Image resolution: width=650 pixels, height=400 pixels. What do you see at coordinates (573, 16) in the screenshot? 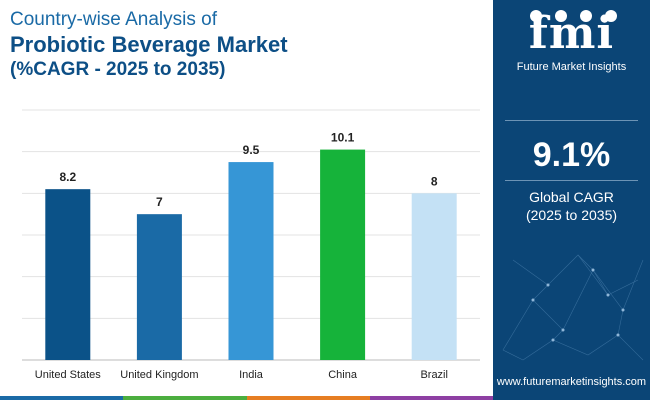
I see `logo-icons` at bounding box center [573, 16].